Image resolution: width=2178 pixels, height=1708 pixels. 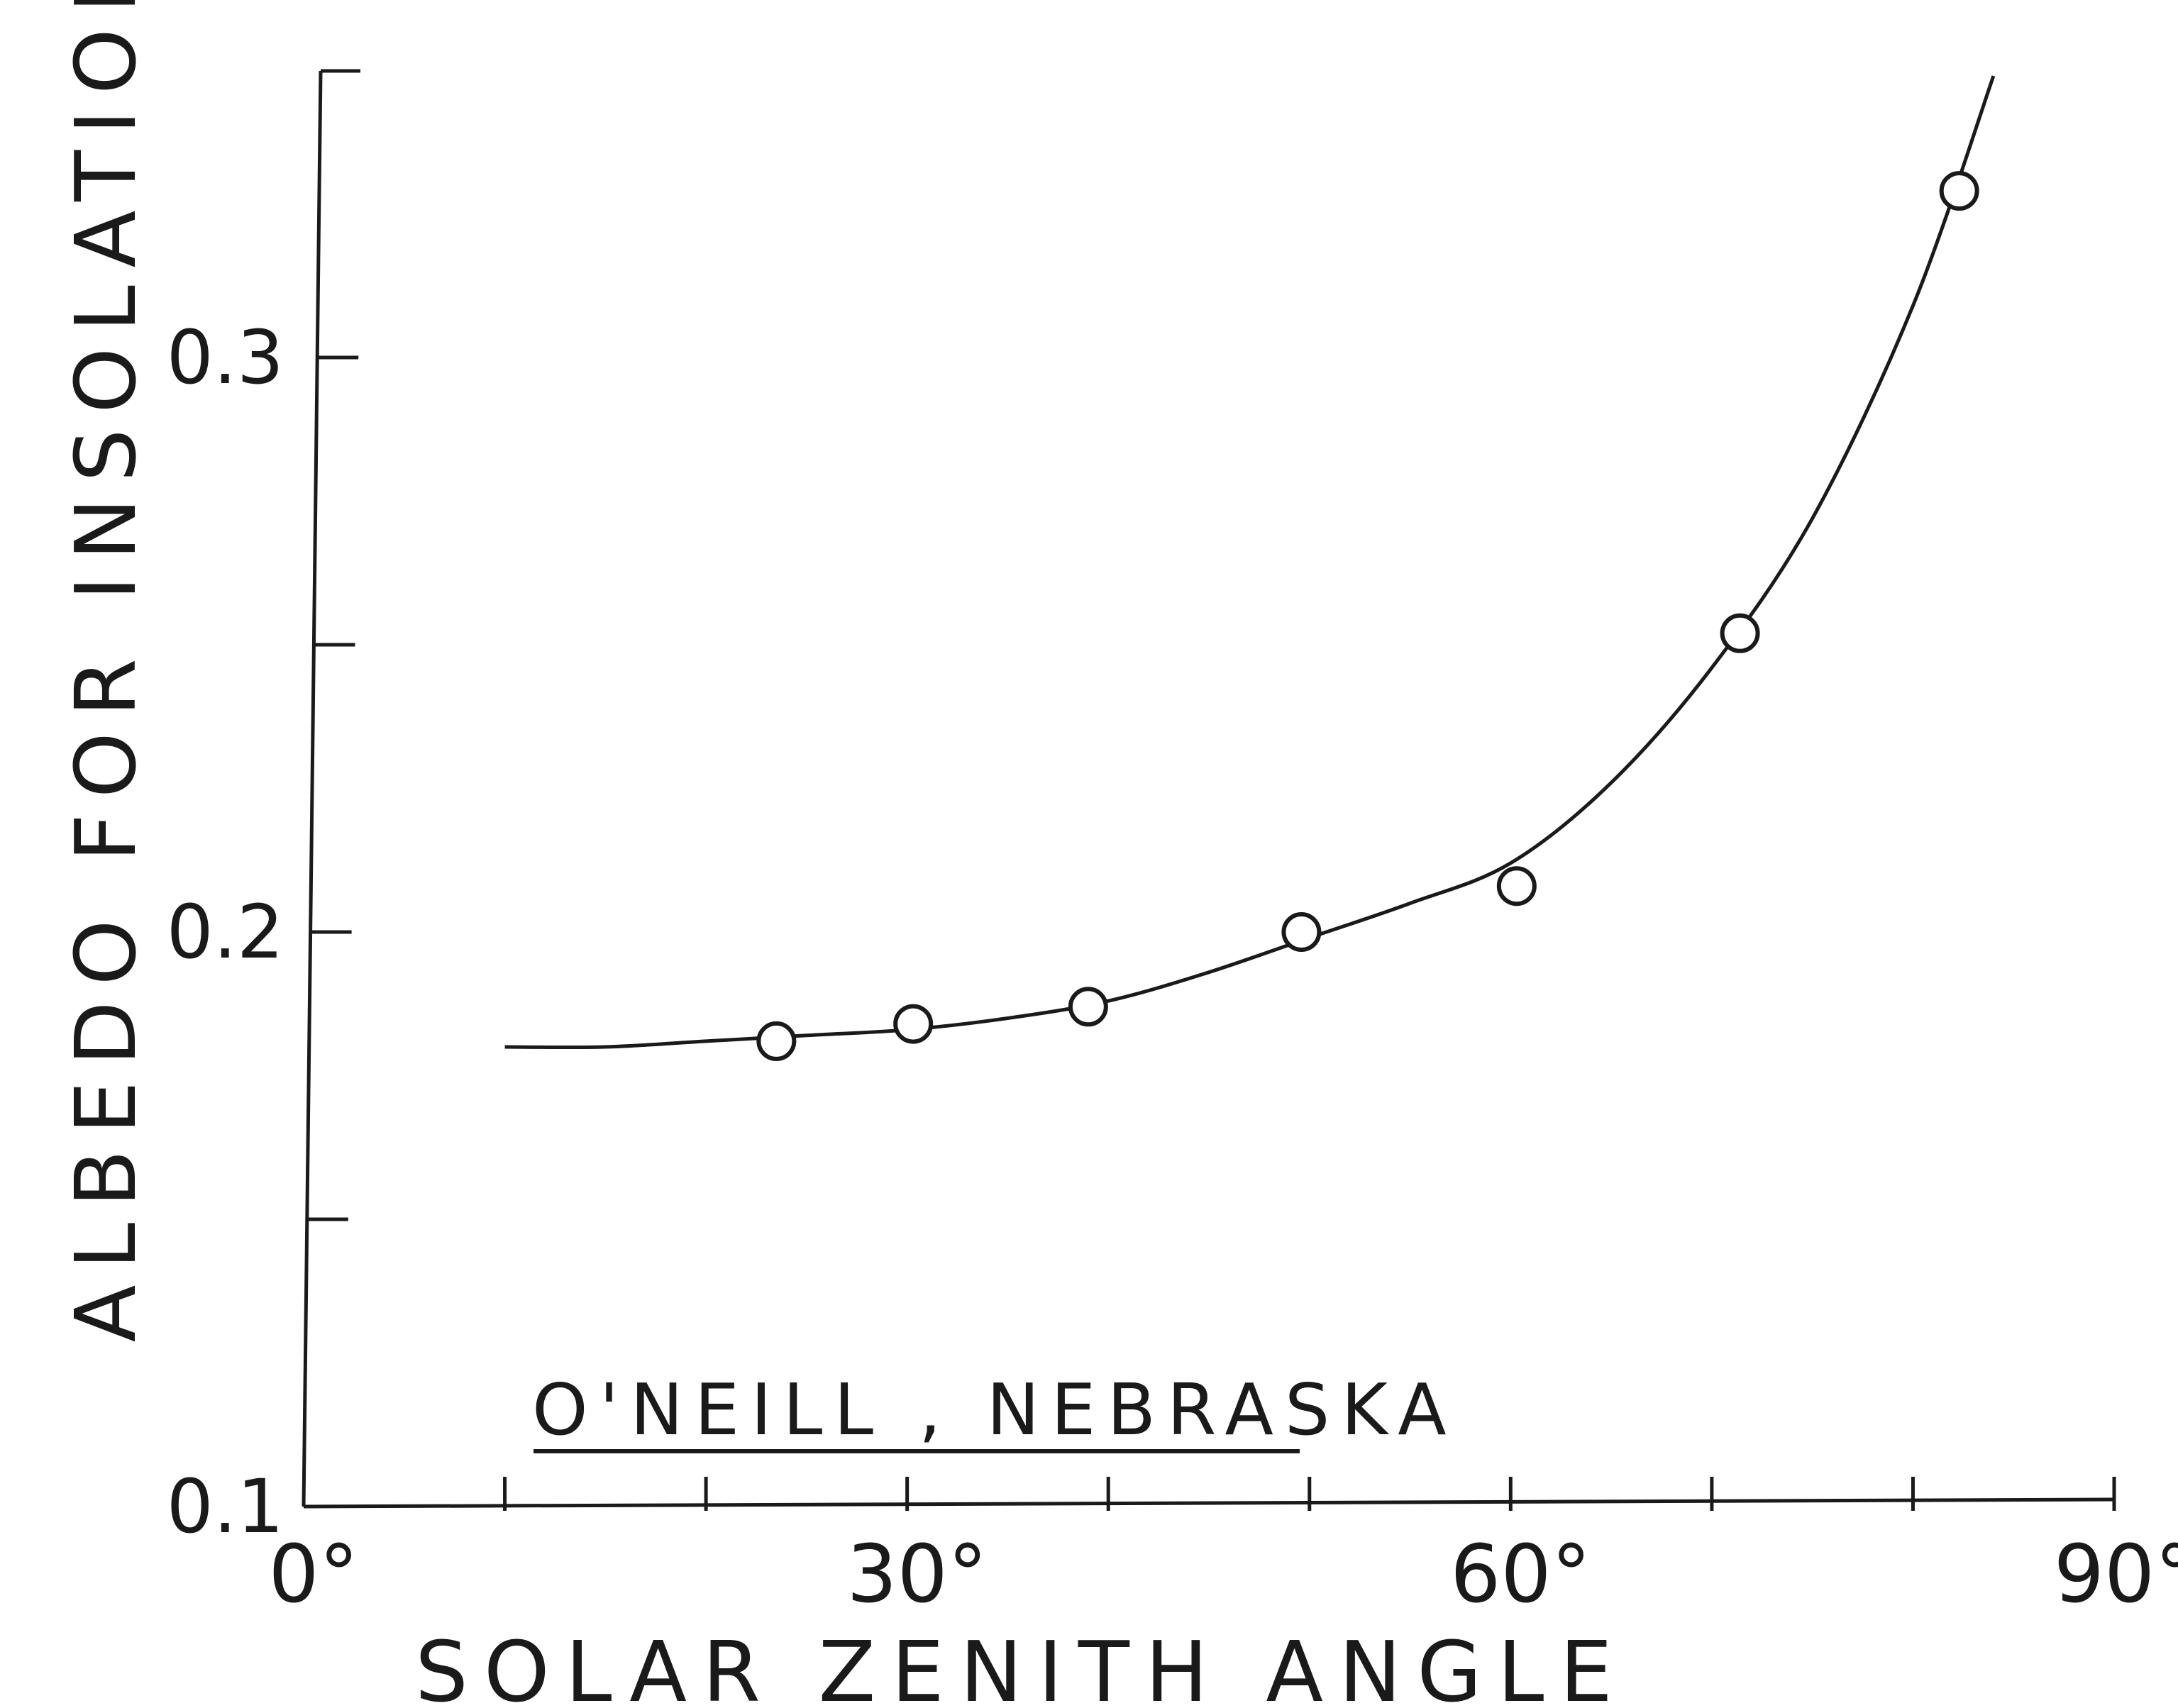 What do you see at coordinates (995, 1410) in the screenshot?
I see `site-annotation: O'NEILL , NEBRASKA` at bounding box center [995, 1410].